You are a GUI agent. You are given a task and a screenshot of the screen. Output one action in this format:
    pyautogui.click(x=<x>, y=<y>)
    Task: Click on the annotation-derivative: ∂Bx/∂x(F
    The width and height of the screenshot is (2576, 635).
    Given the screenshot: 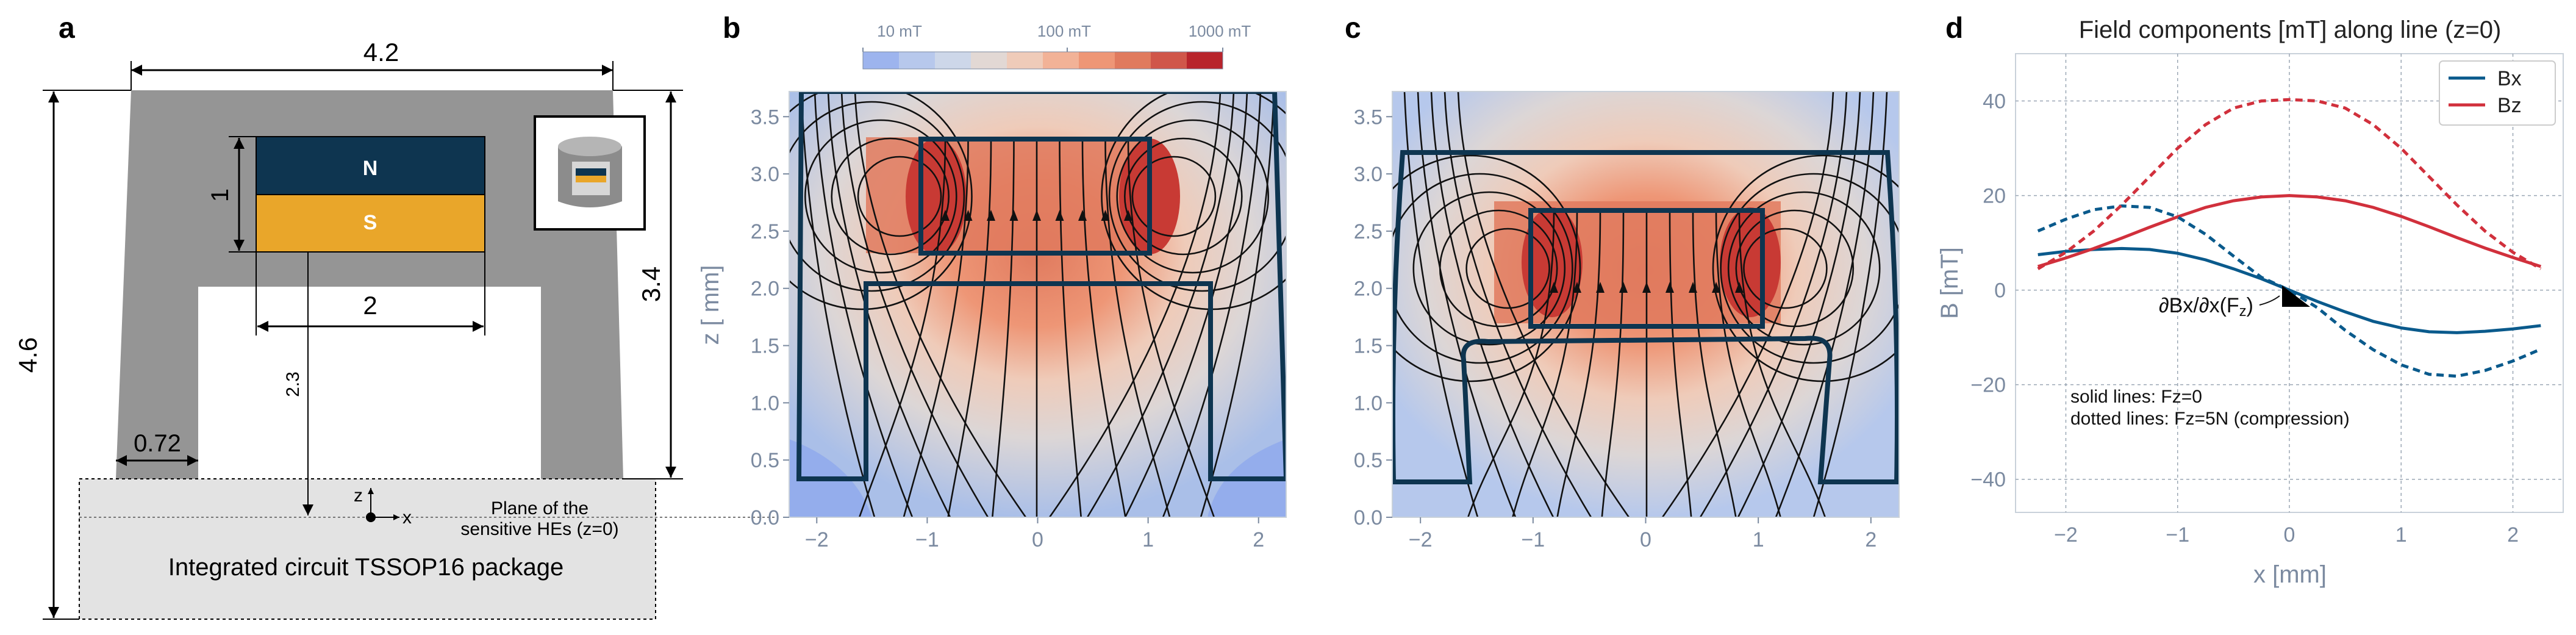 What is the action you would take?
    pyautogui.click(x=2199, y=305)
    